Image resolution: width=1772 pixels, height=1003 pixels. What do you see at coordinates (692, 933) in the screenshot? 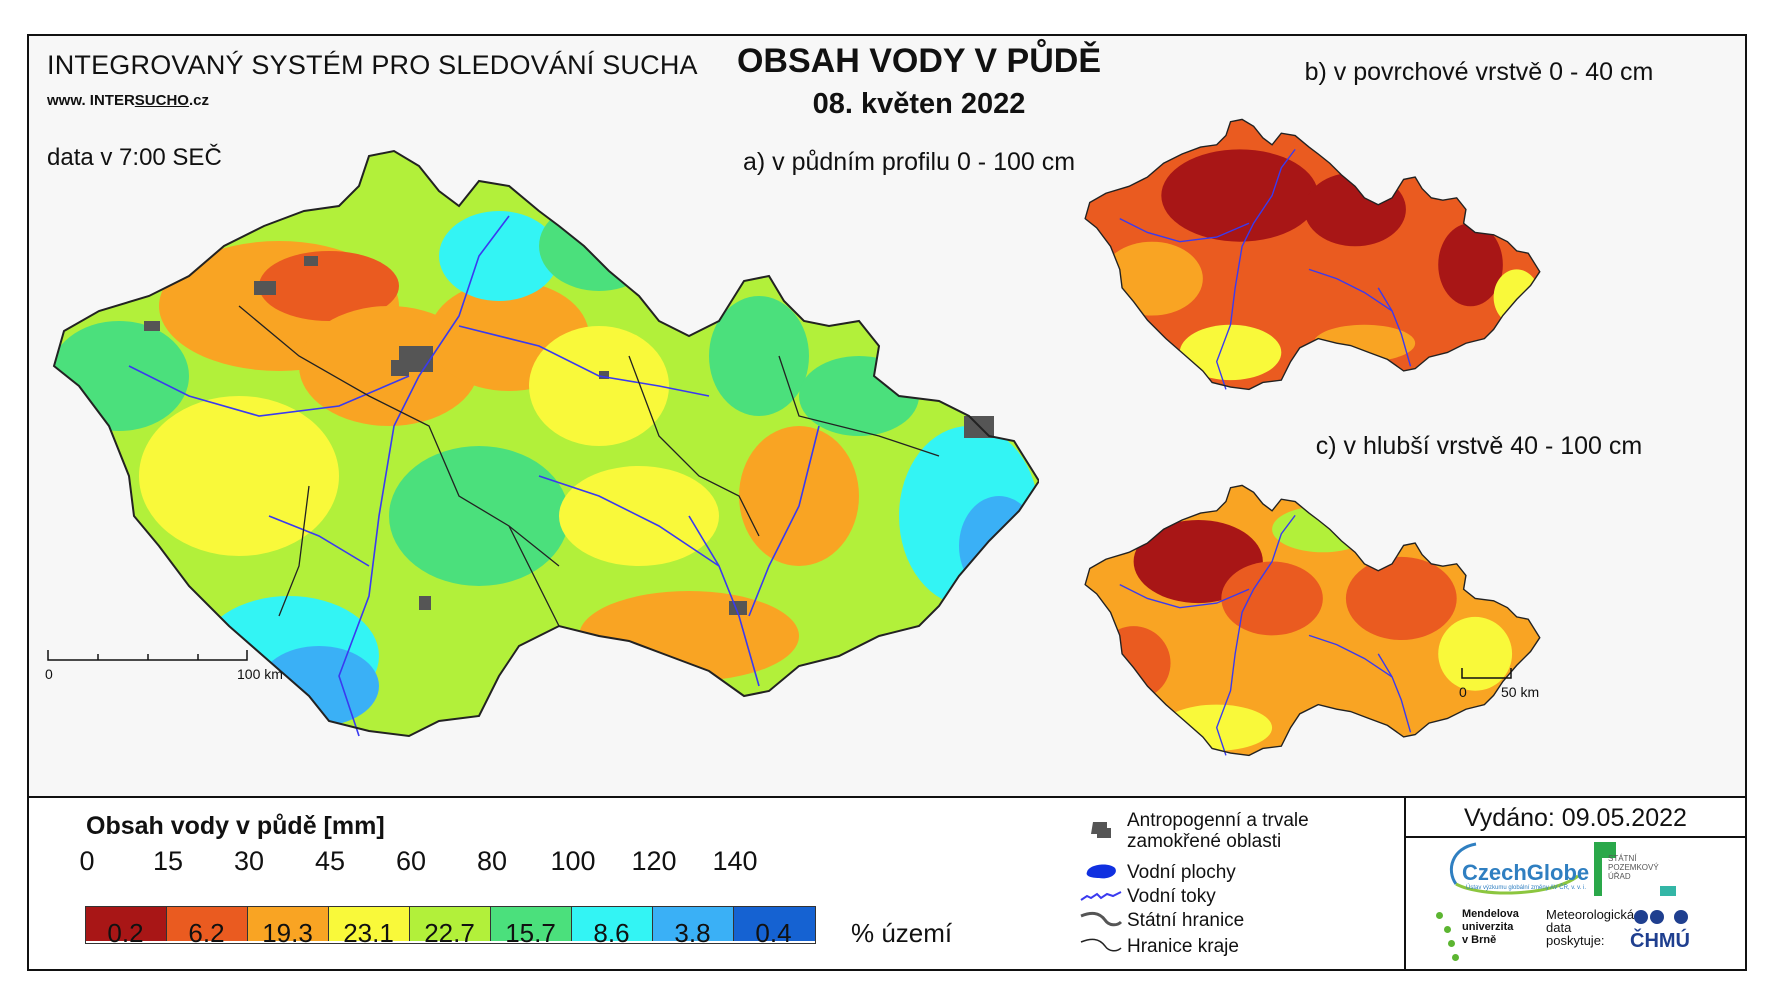
I see `legend-percent: 3.8` at bounding box center [692, 933].